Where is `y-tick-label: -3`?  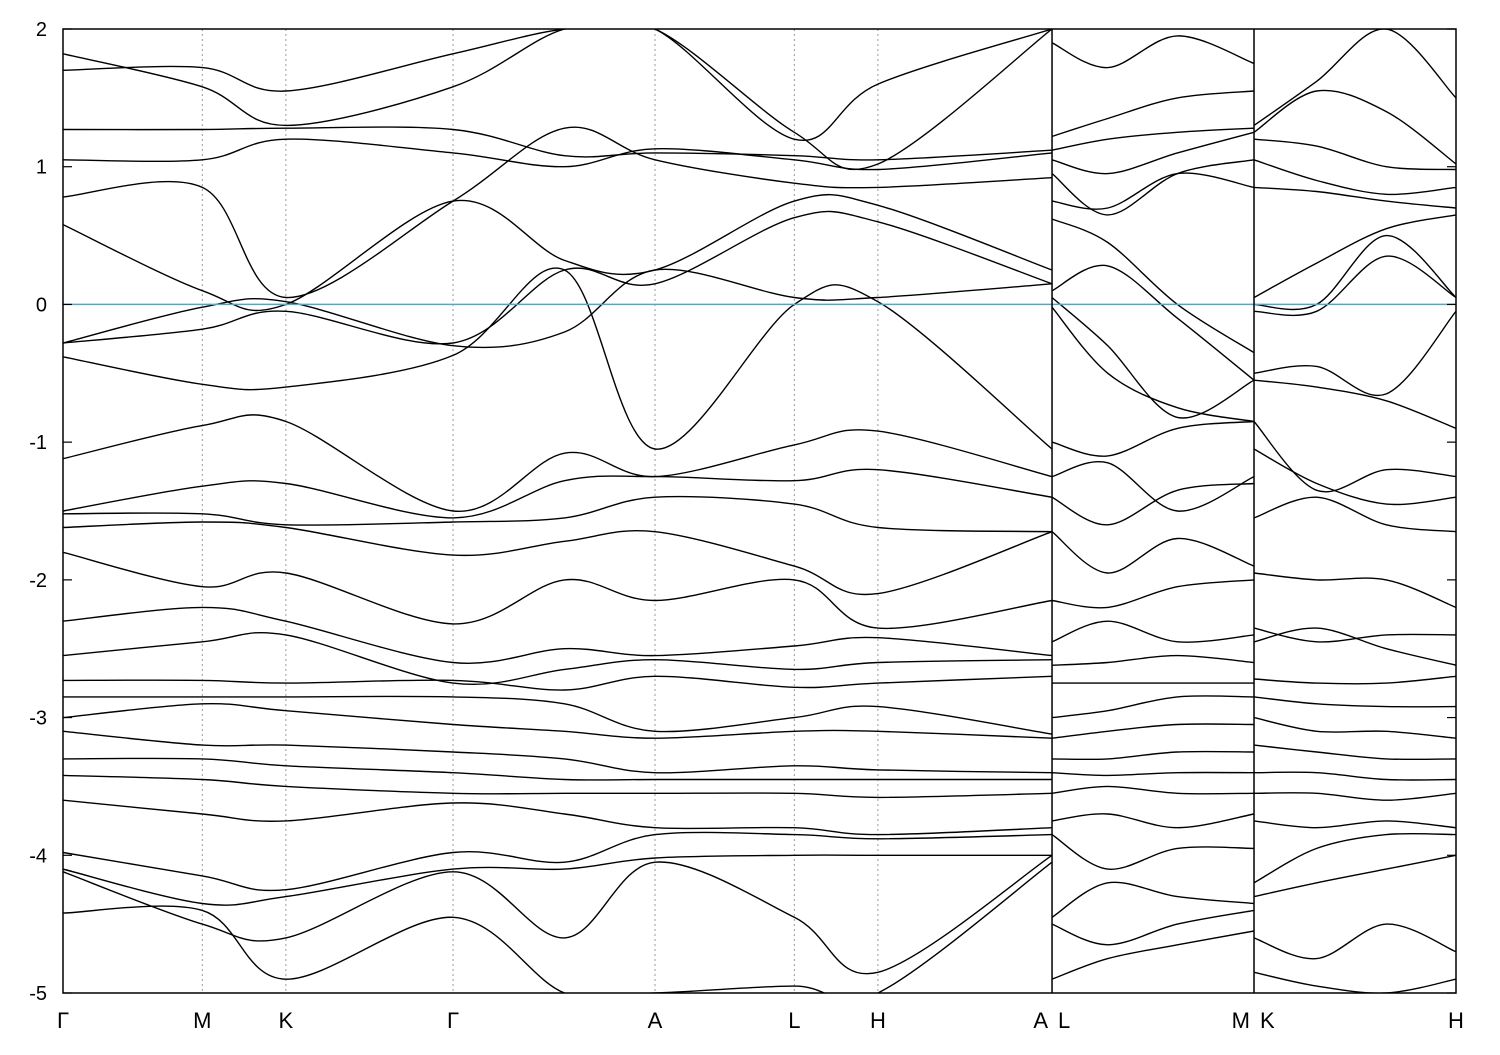 y-tick-label: -3 is located at coordinates (38, 719).